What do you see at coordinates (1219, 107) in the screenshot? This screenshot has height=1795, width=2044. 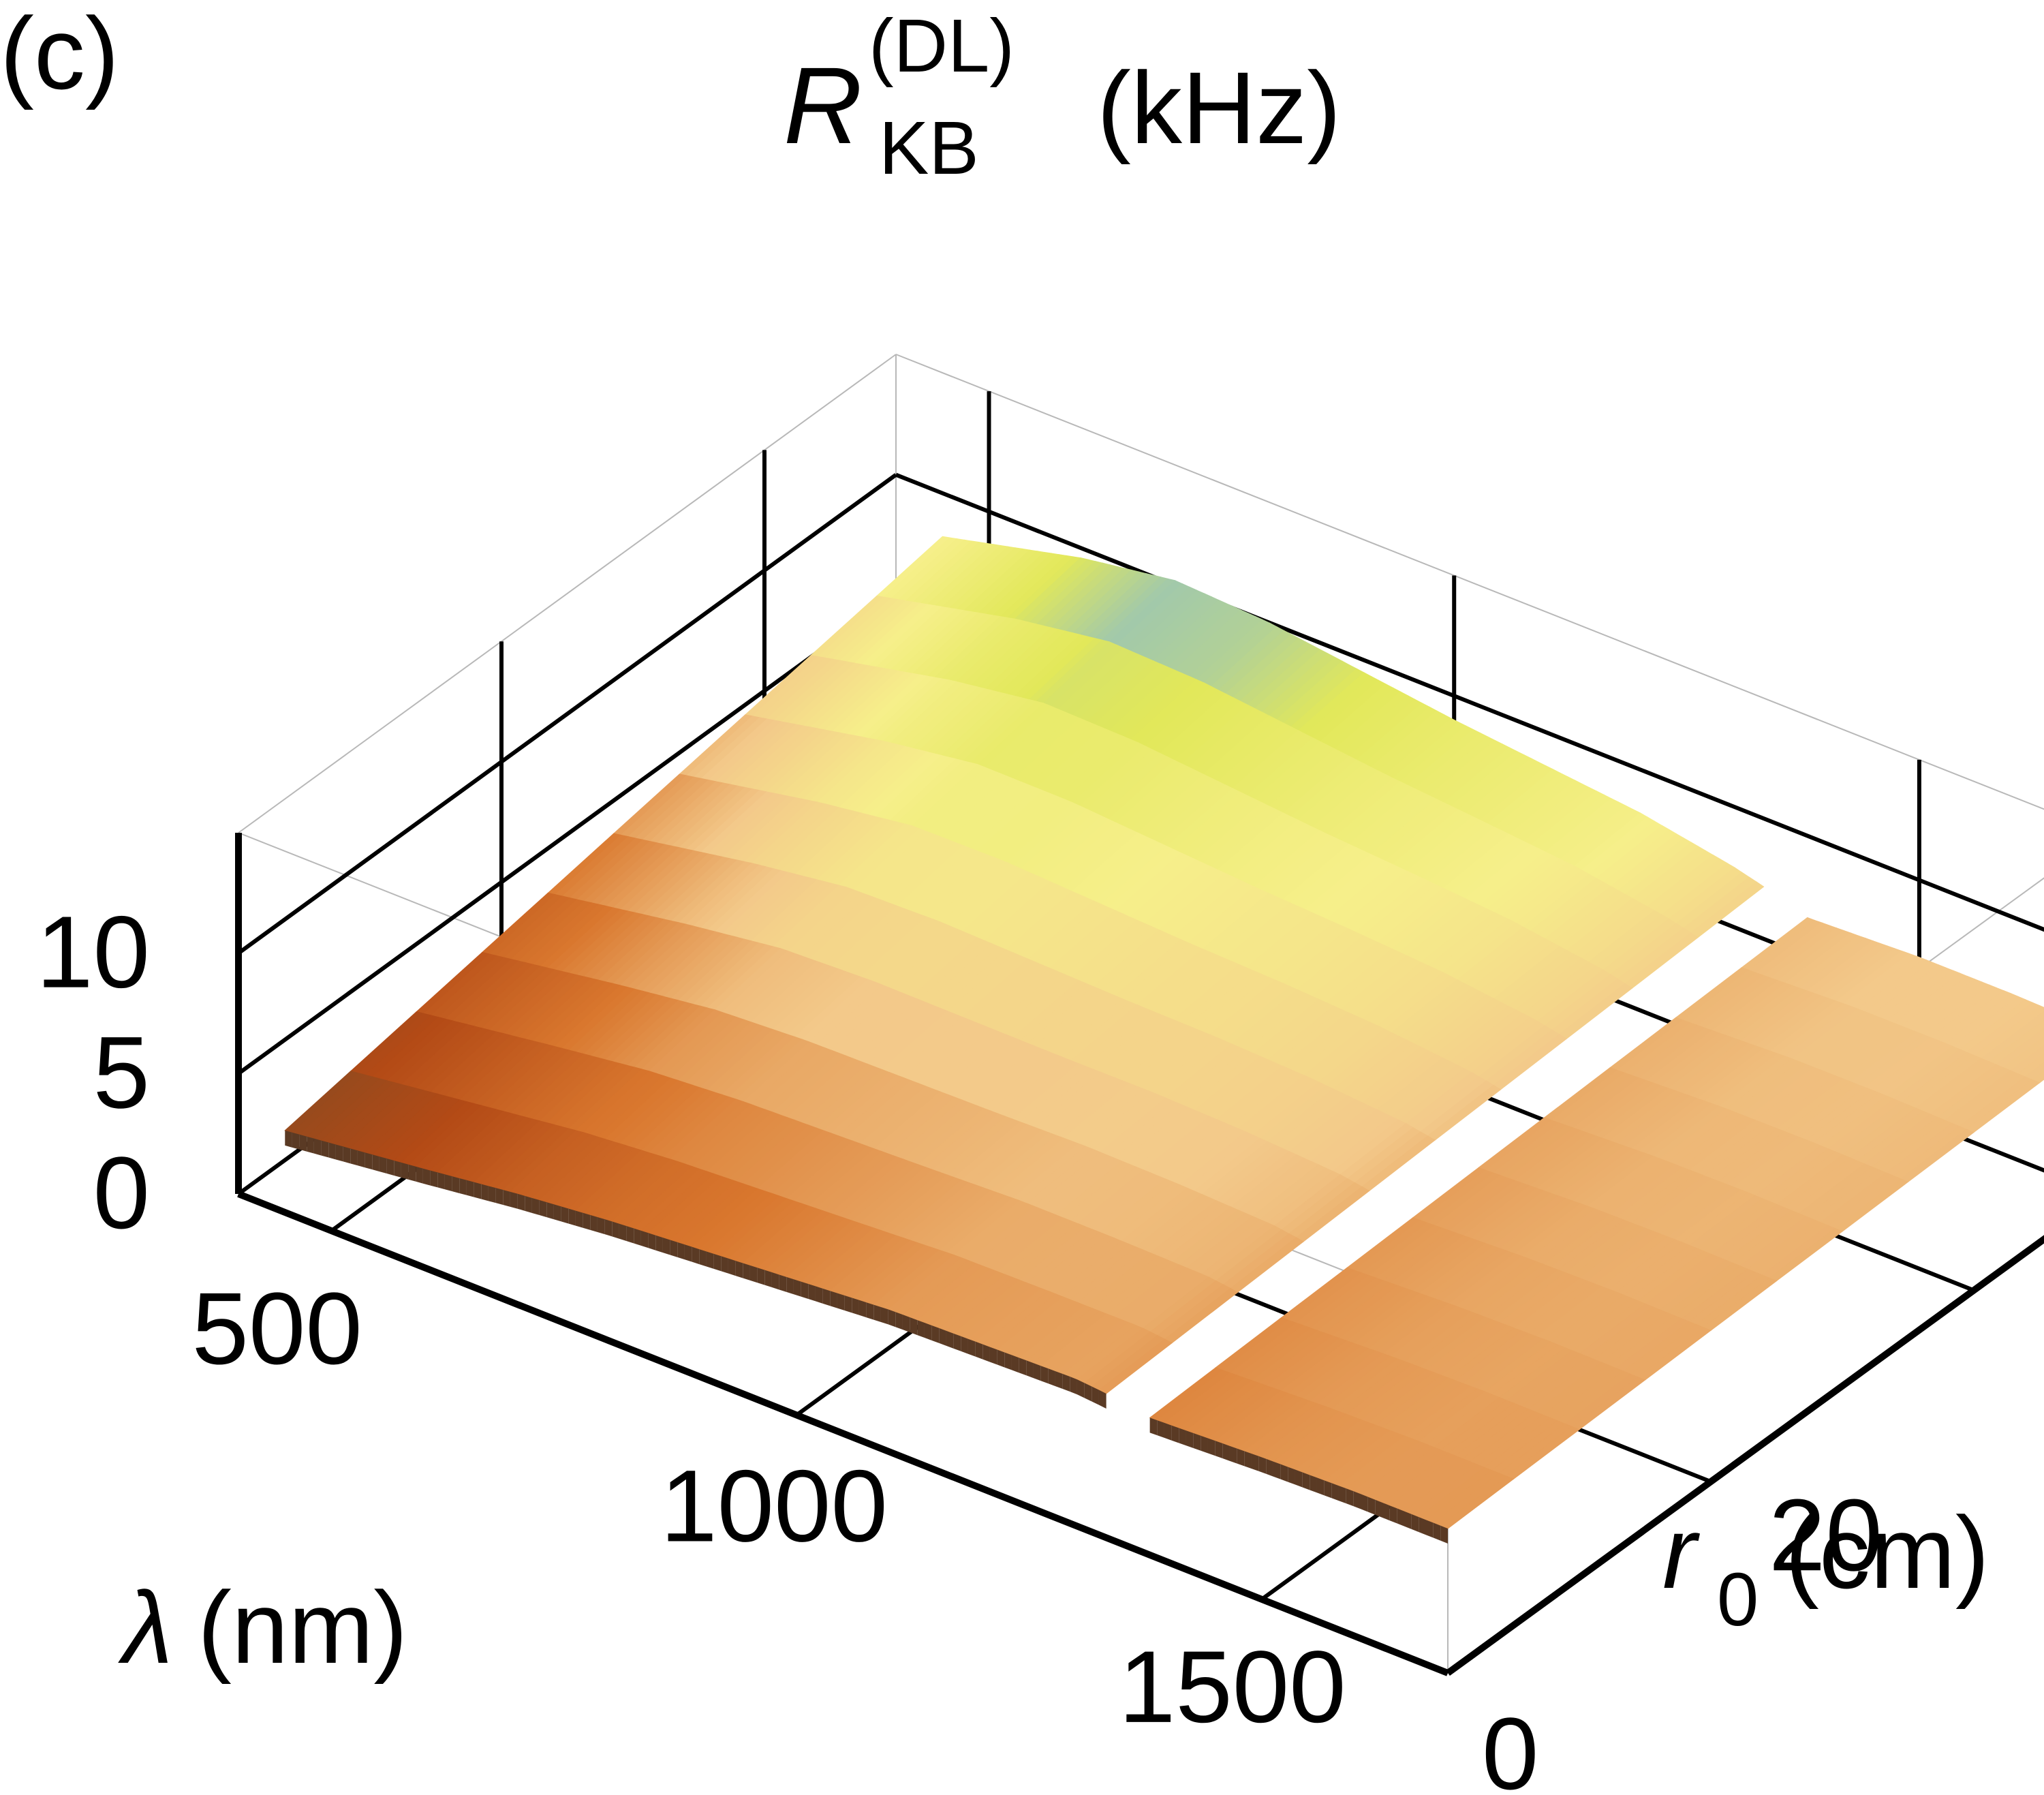 I see `z-title-unit: (kHz)` at bounding box center [1219, 107].